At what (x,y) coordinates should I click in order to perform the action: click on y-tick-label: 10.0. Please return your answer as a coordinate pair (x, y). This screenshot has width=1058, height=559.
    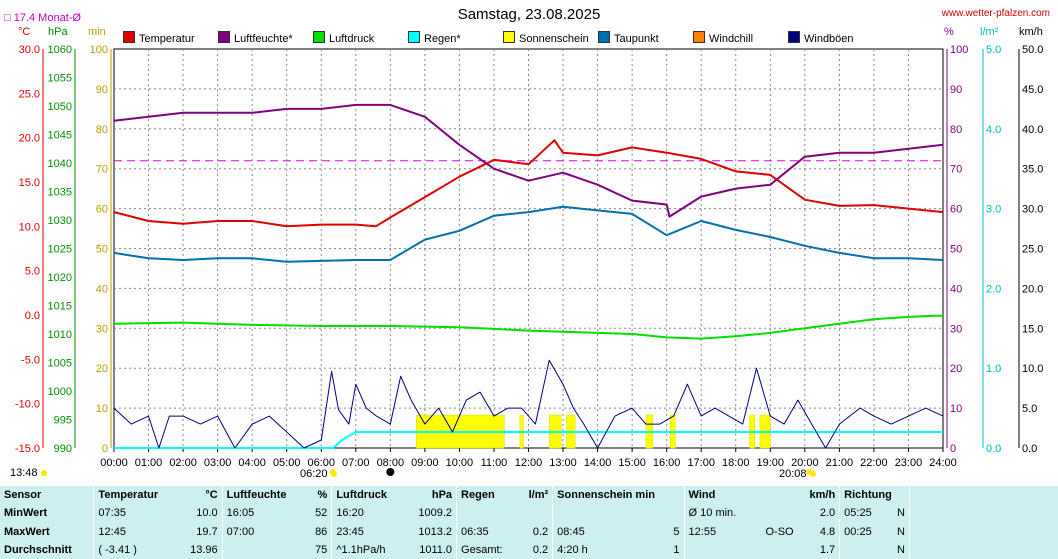
    Looking at the image, I should click on (1032, 369).